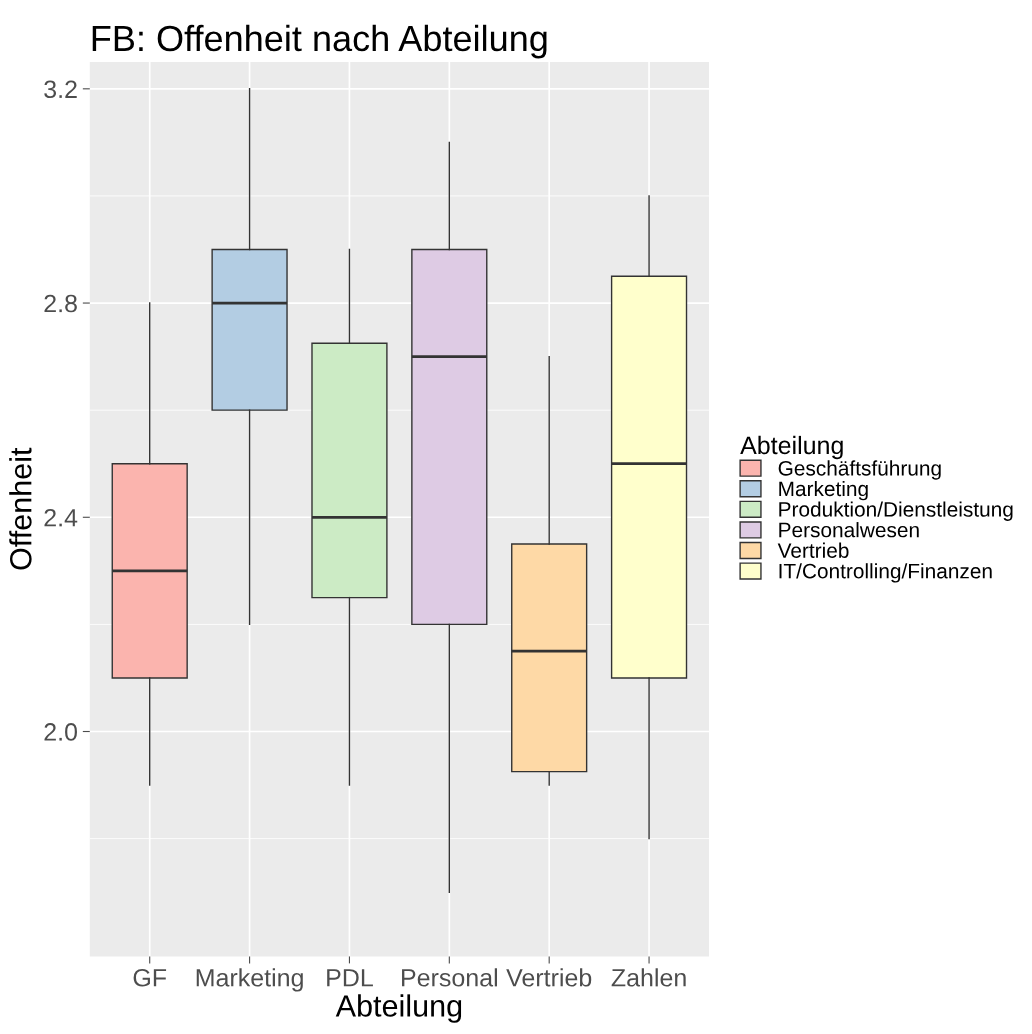  What do you see at coordinates (449, 977) in the screenshot?
I see `x-tick-label: Personal` at bounding box center [449, 977].